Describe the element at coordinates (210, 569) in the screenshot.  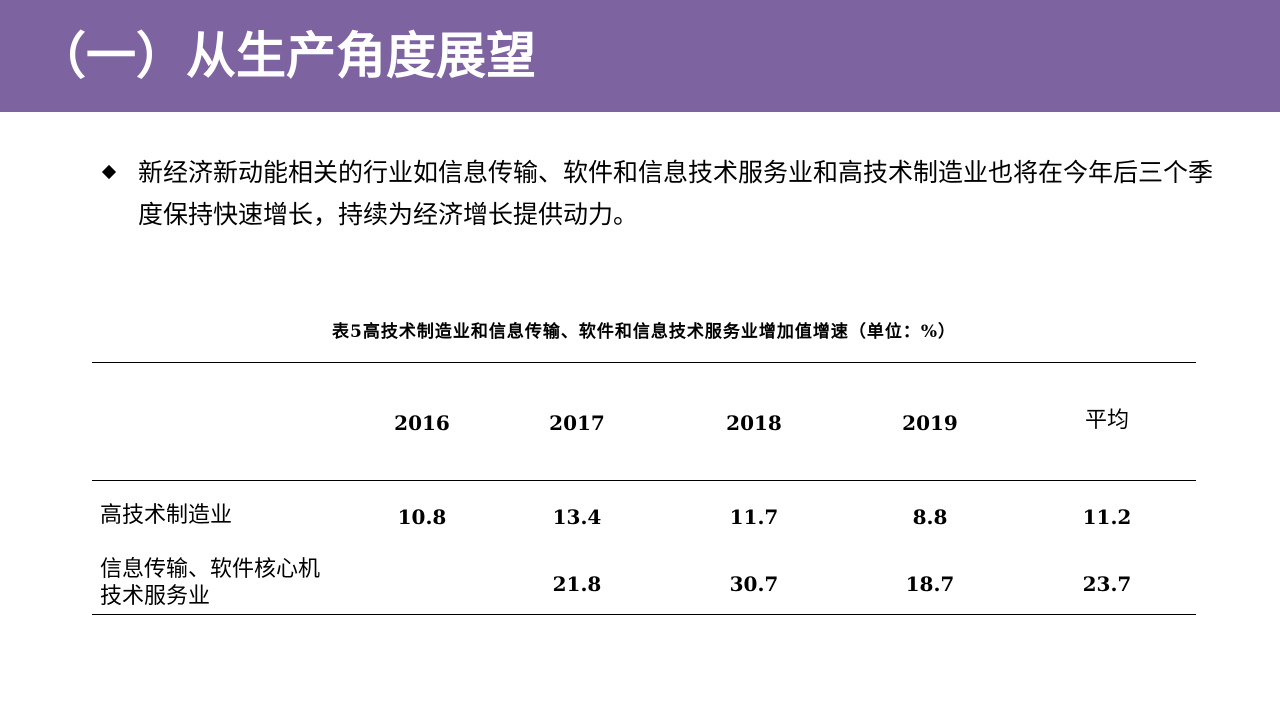
I see `row-label-line: 信息传输、软件核心机` at that location.